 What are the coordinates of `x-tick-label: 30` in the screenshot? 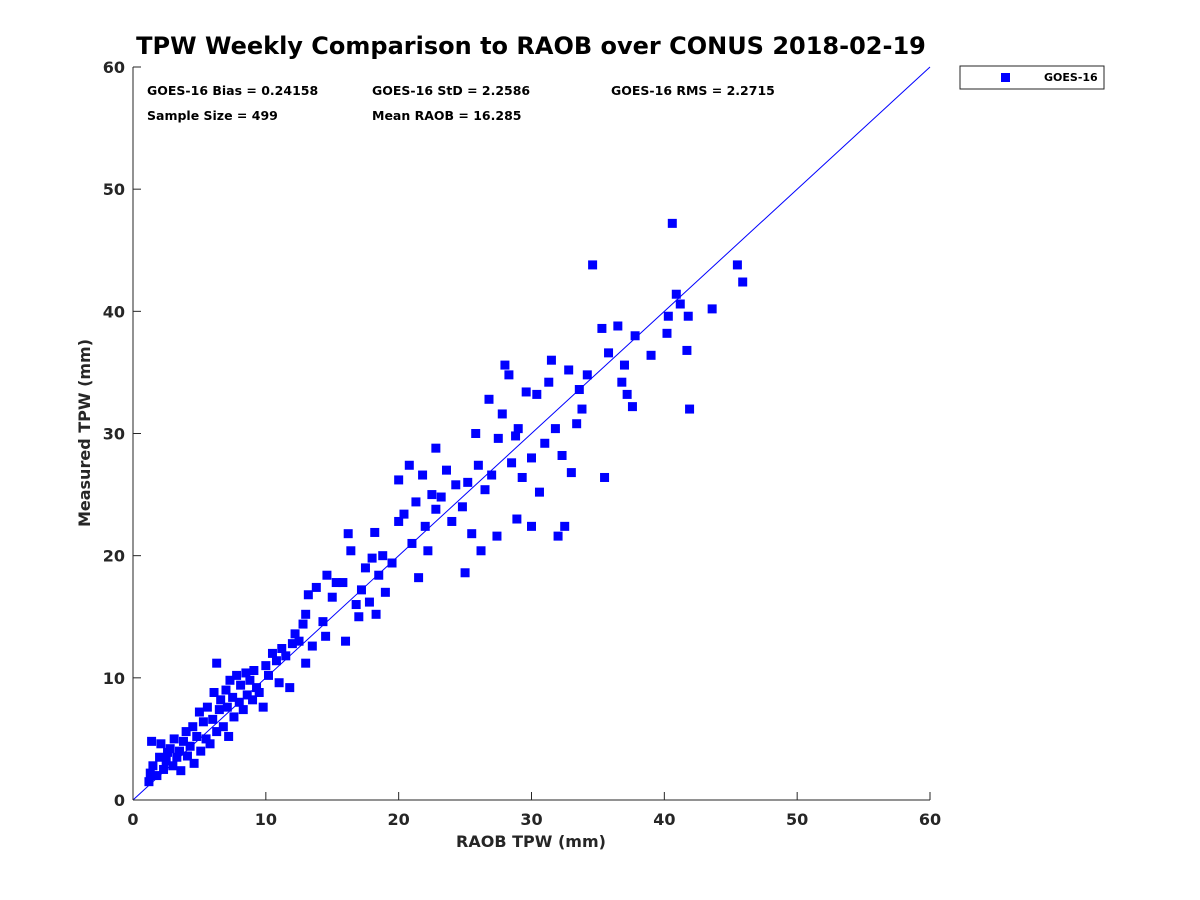 It's located at (531, 819).